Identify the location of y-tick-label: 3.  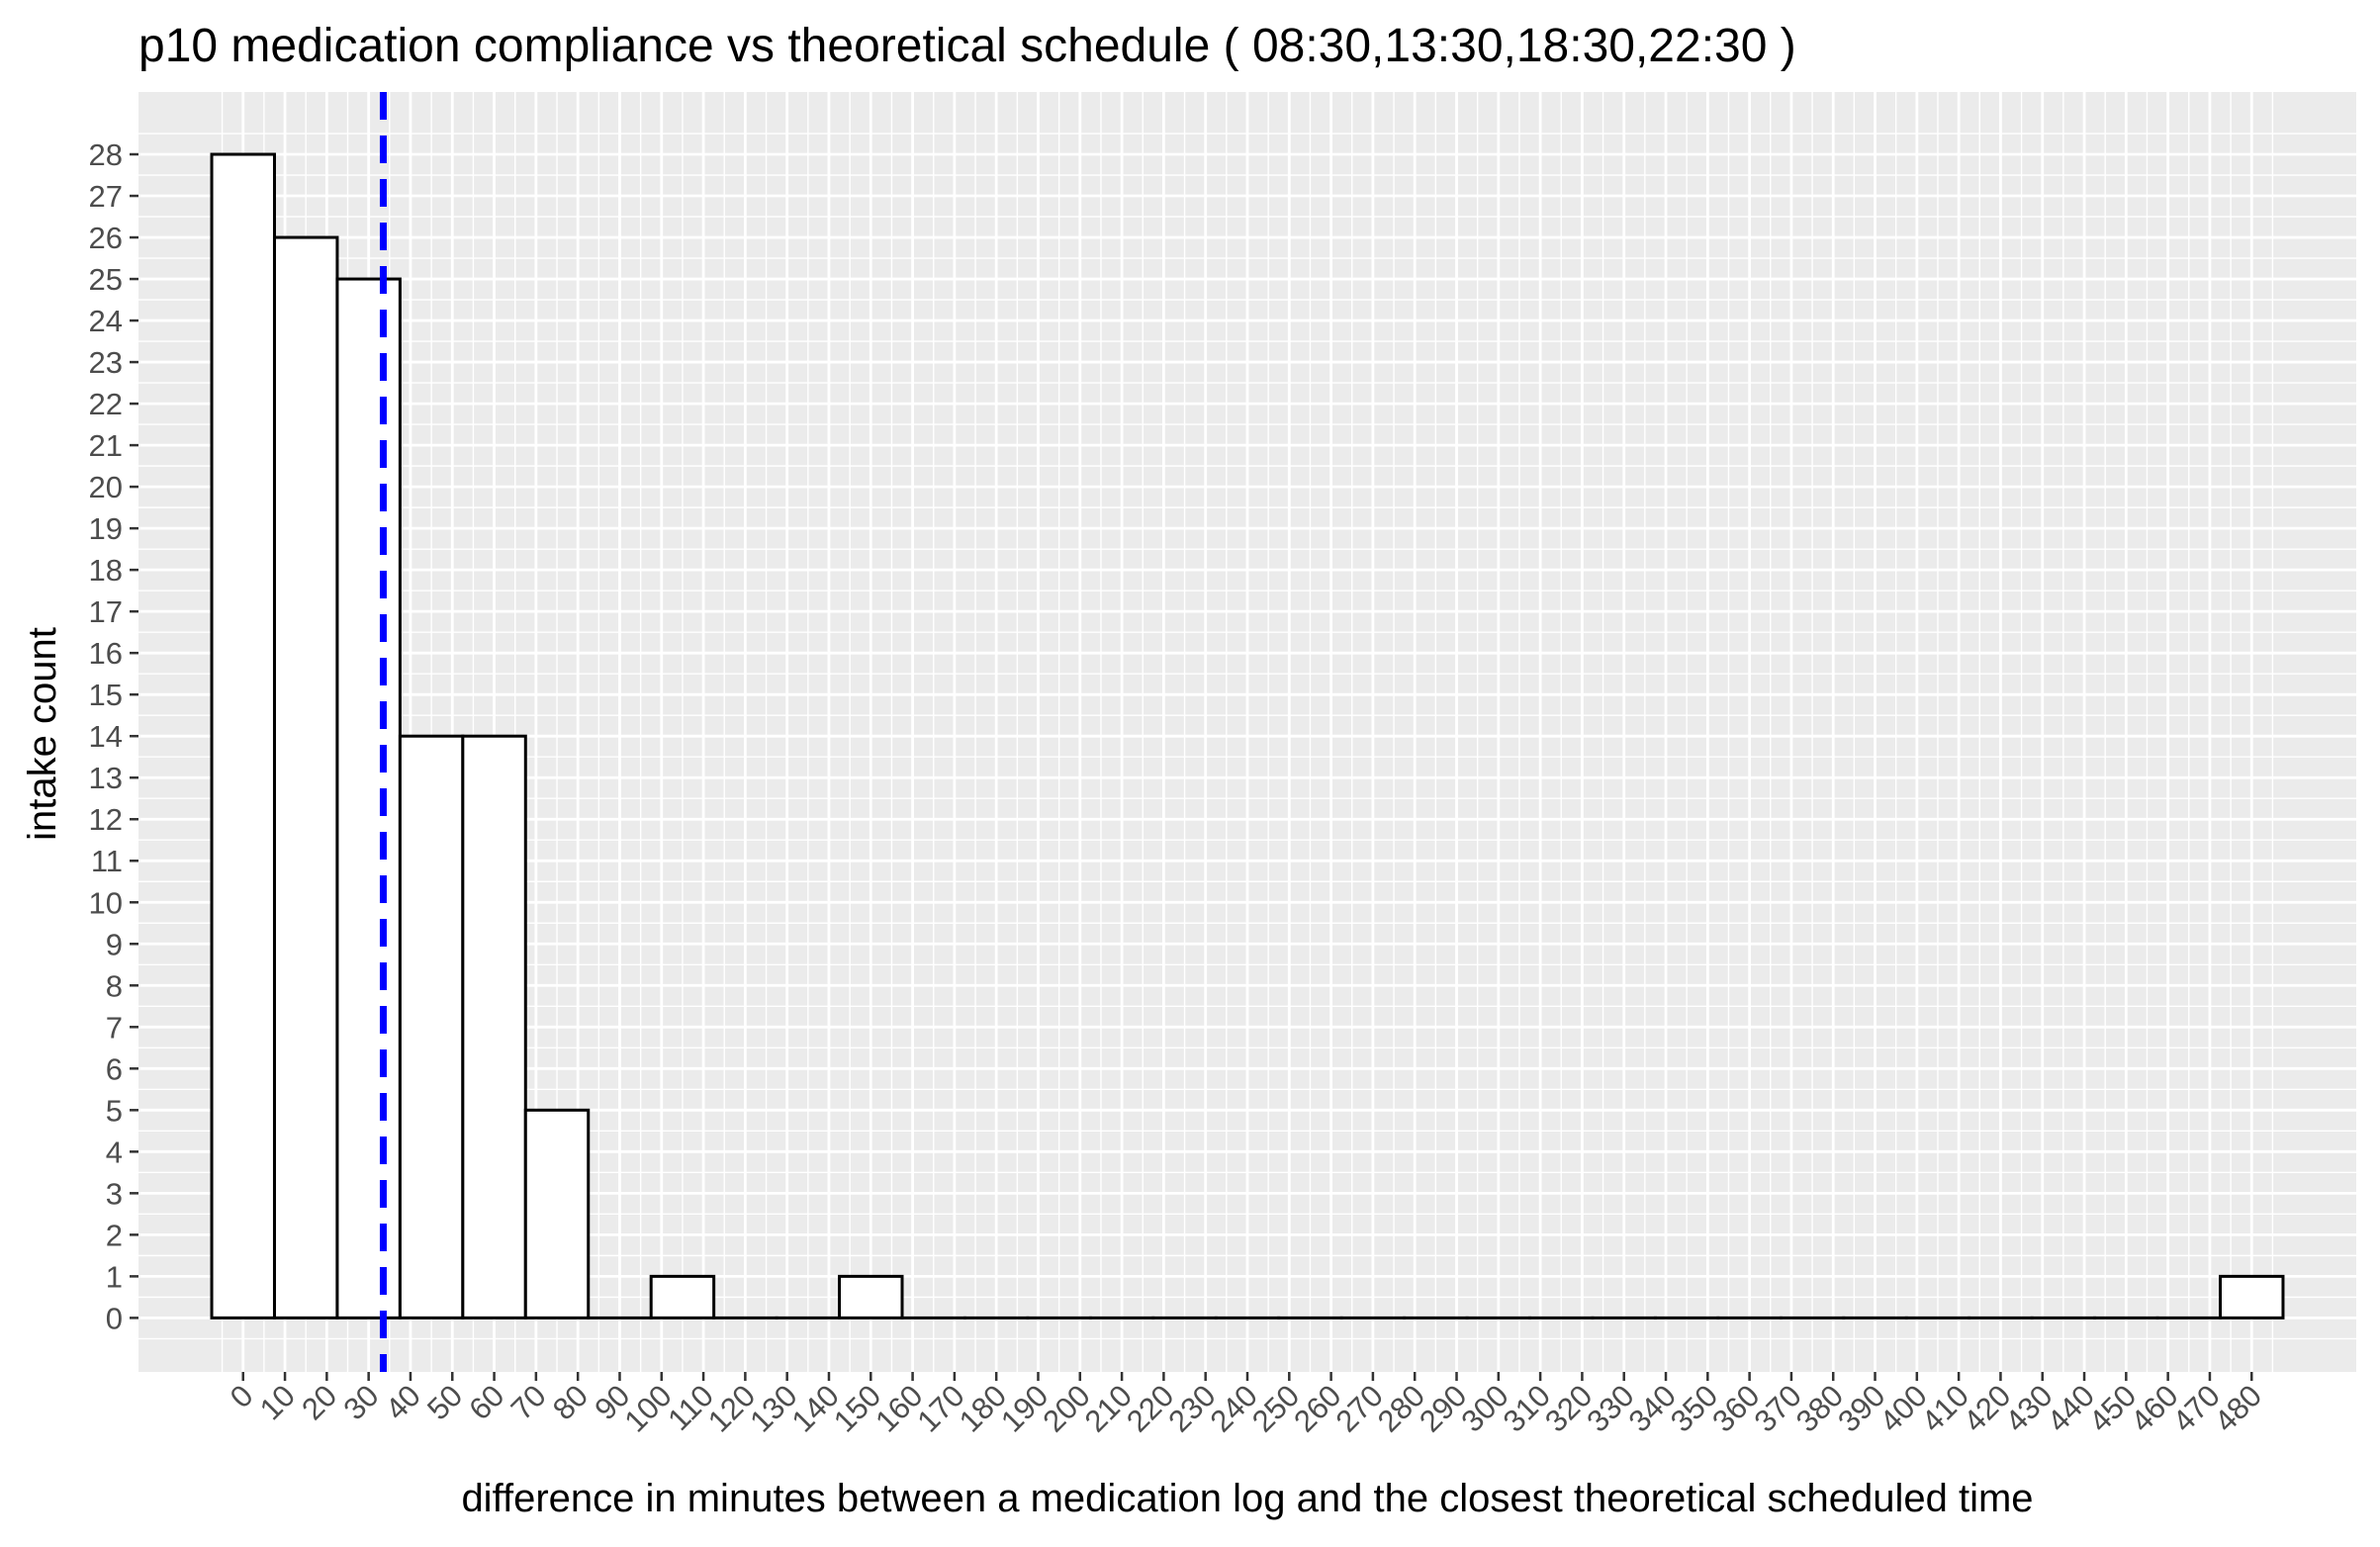
(114, 1193).